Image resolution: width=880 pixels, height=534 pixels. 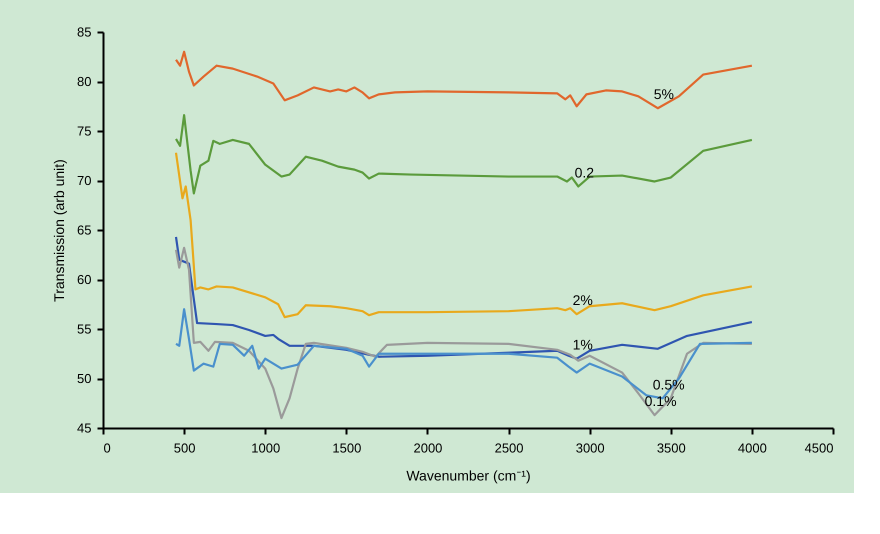 What do you see at coordinates (84, 428) in the screenshot?
I see `y-tick-label: 45` at bounding box center [84, 428].